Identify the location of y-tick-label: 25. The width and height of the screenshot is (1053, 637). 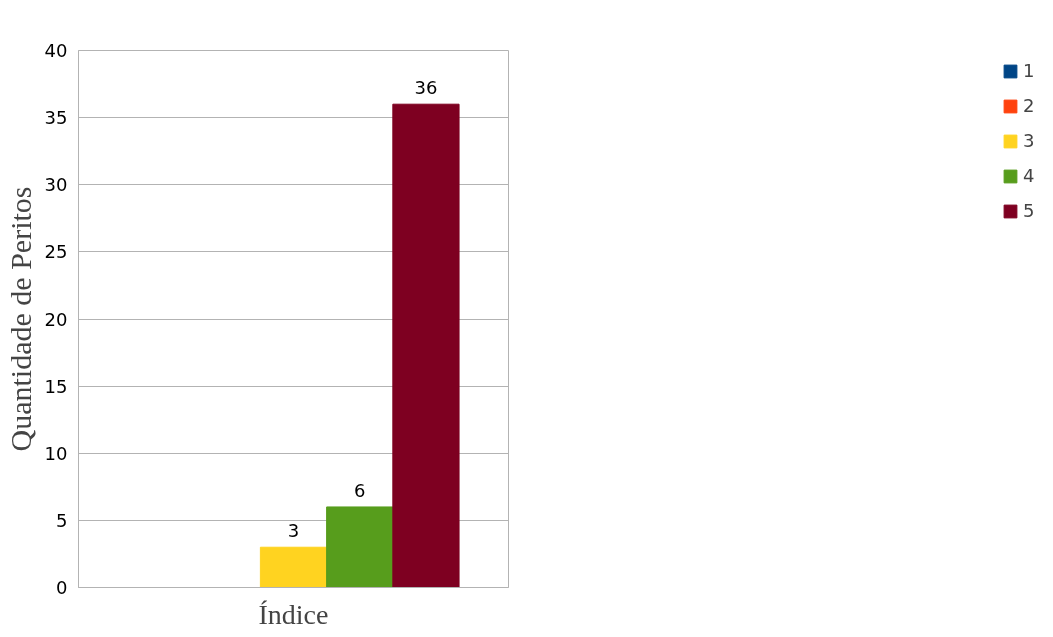
(56, 252).